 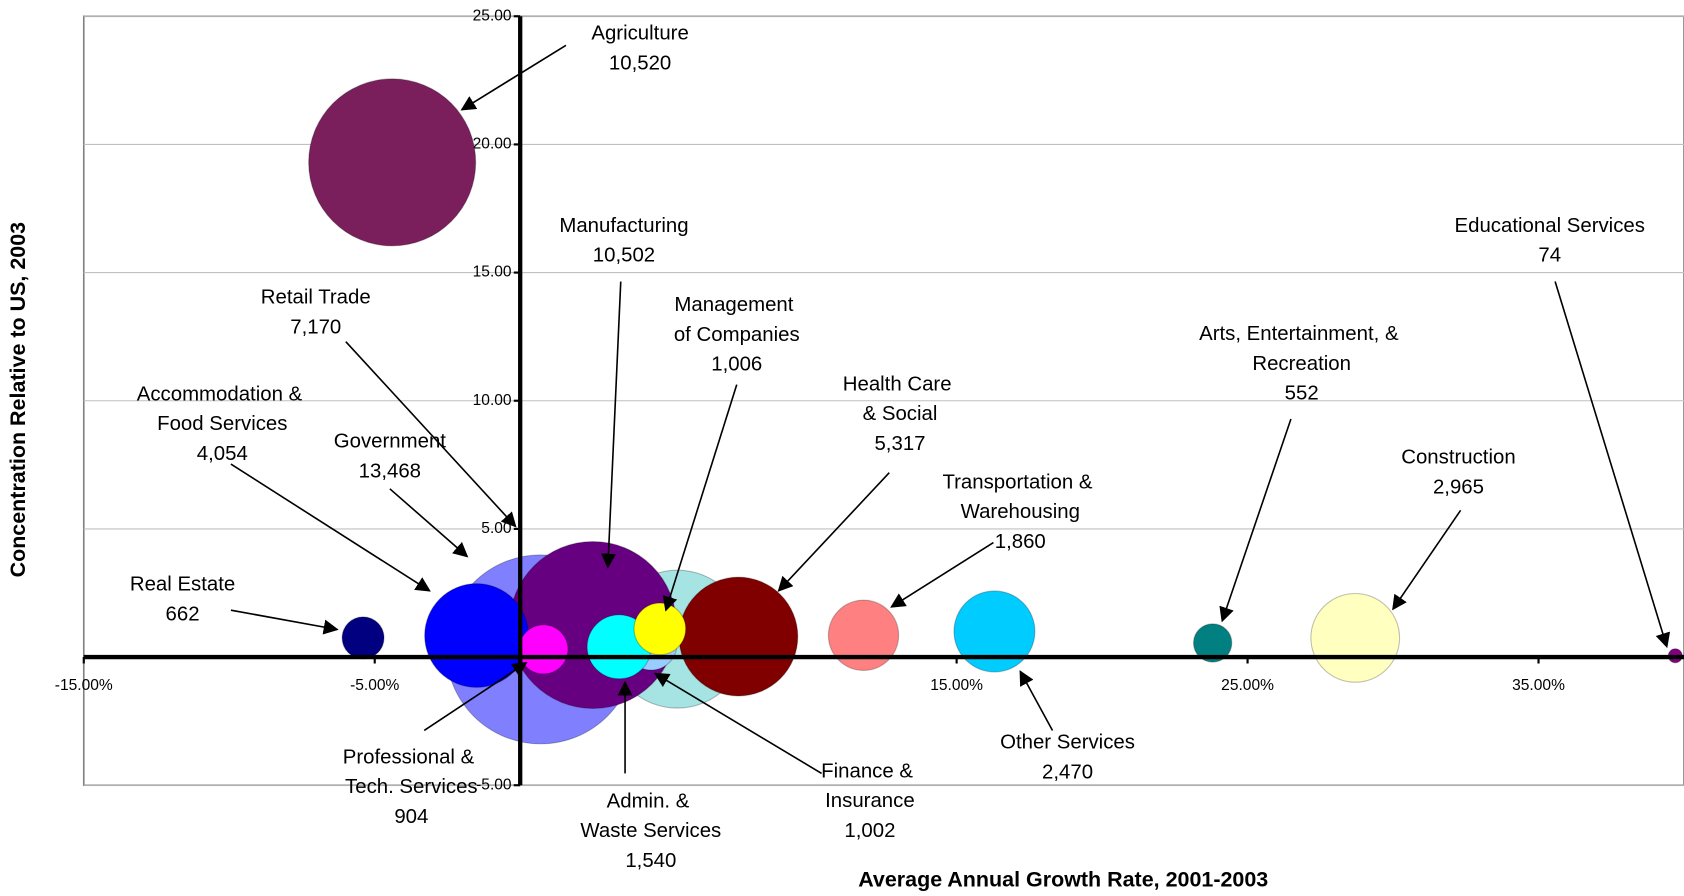 What do you see at coordinates (640, 63) in the screenshot?
I see `annotation-value: 10,520` at bounding box center [640, 63].